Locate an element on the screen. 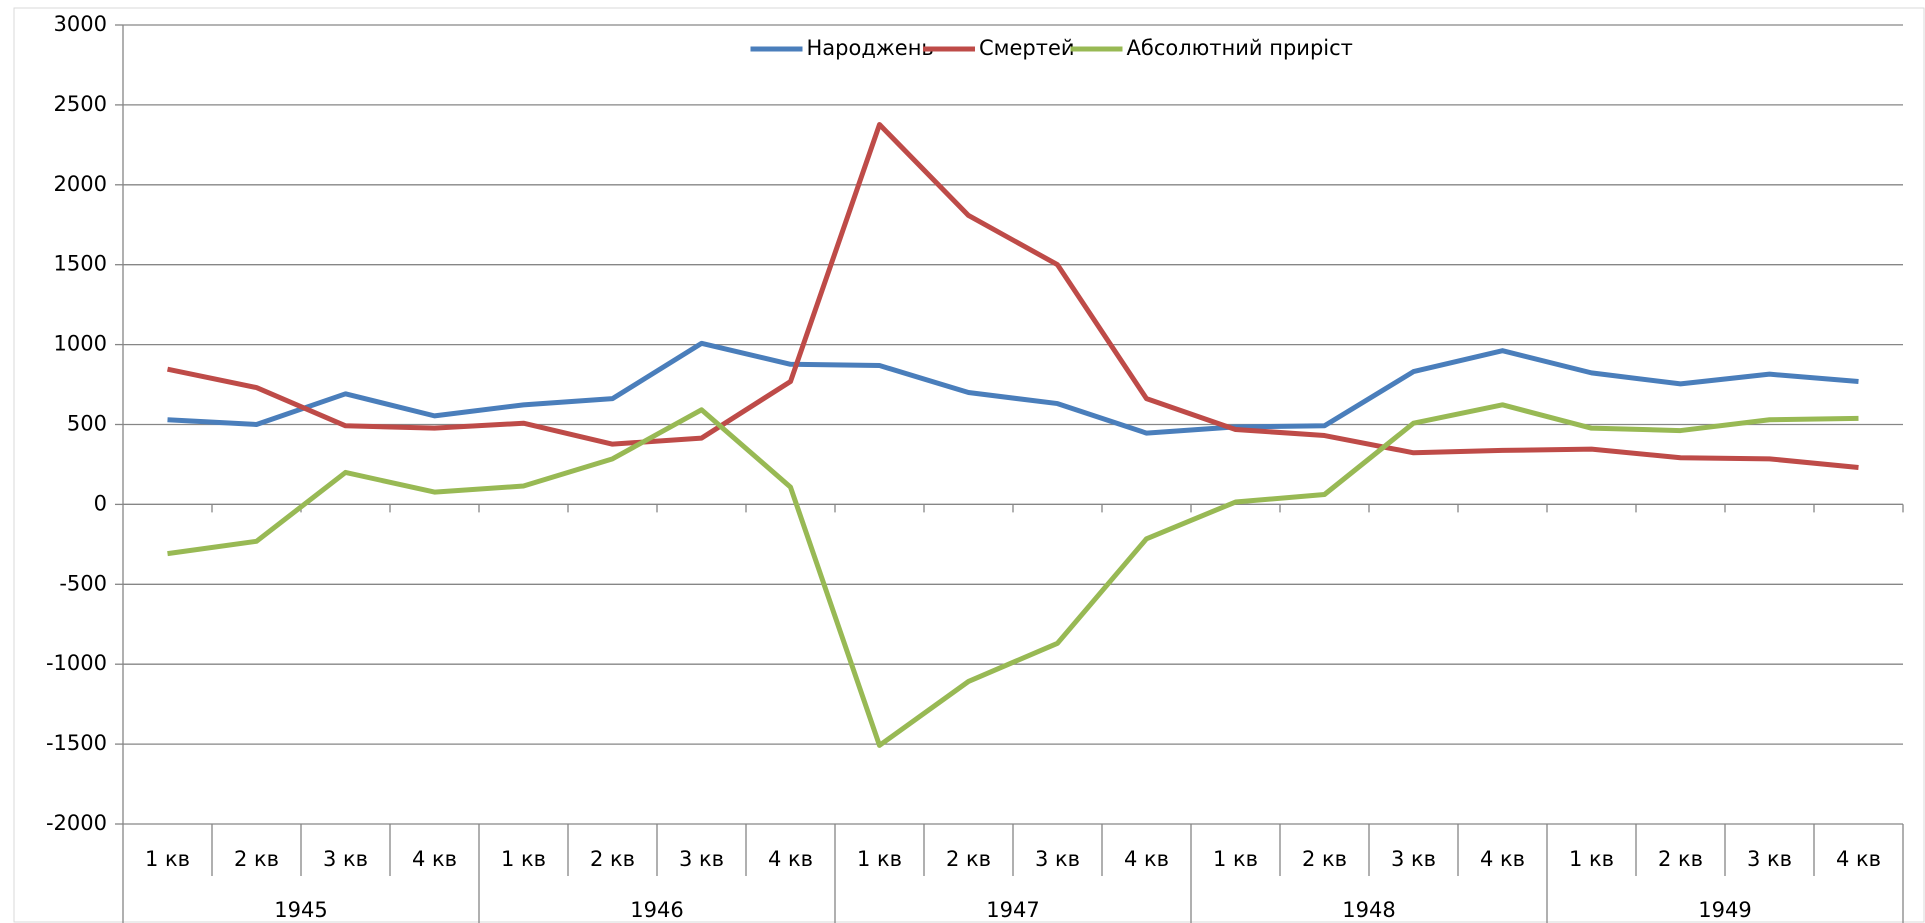 The width and height of the screenshot is (1925, 923). y-tick-label: 1000 is located at coordinates (80, 344).